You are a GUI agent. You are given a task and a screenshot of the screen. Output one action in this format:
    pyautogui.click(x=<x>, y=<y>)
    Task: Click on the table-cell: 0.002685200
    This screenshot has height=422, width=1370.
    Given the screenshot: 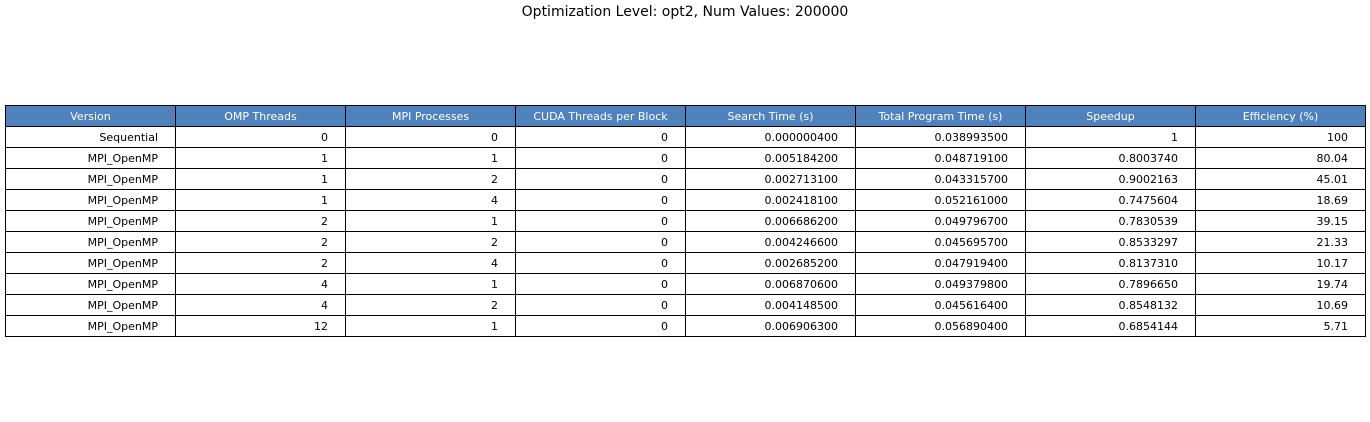 What is the action you would take?
    pyautogui.click(x=770, y=263)
    